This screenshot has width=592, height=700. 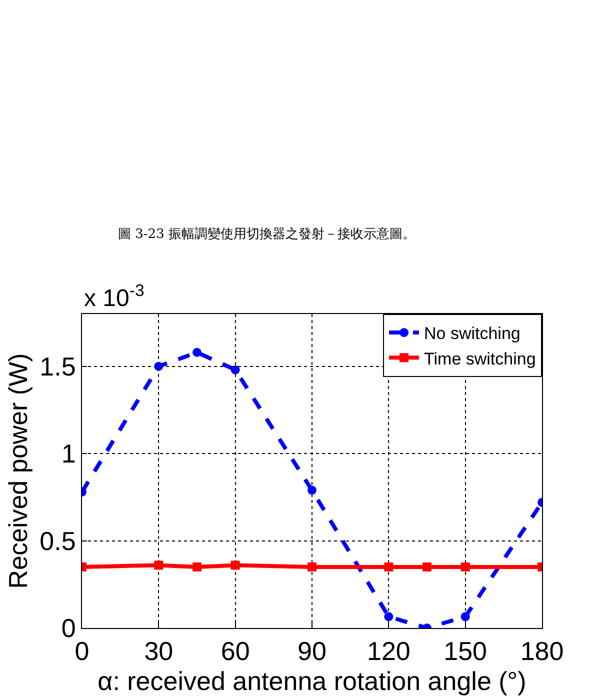 What do you see at coordinates (466, 651) in the screenshot?
I see `x-tick-label: 150` at bounding box center [466, 651].